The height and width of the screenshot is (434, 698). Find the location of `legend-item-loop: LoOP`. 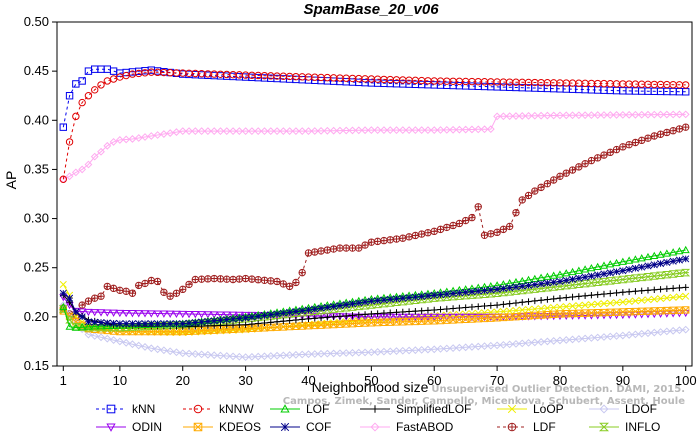

legend-item-loop: LoOP is located at coordinates (530, 409).